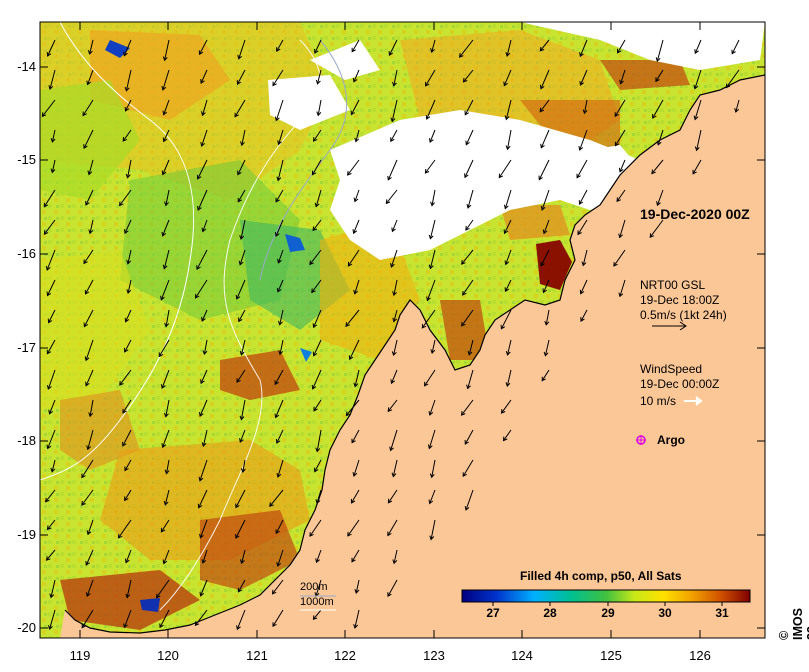 This screenshot has width=809, height=672. Describe the element at coordinates (601, 576) in the screenshot. I see `colorbar-title: Filled 4h comp, p50, All Sats` at that location.